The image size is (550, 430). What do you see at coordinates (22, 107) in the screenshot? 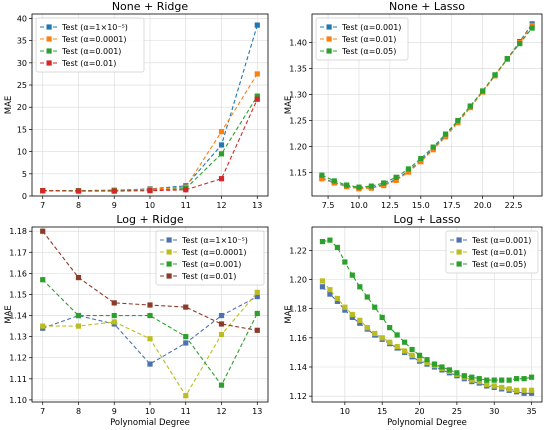
I see `y-tick-label: 20` at bounding box center [22, 107].